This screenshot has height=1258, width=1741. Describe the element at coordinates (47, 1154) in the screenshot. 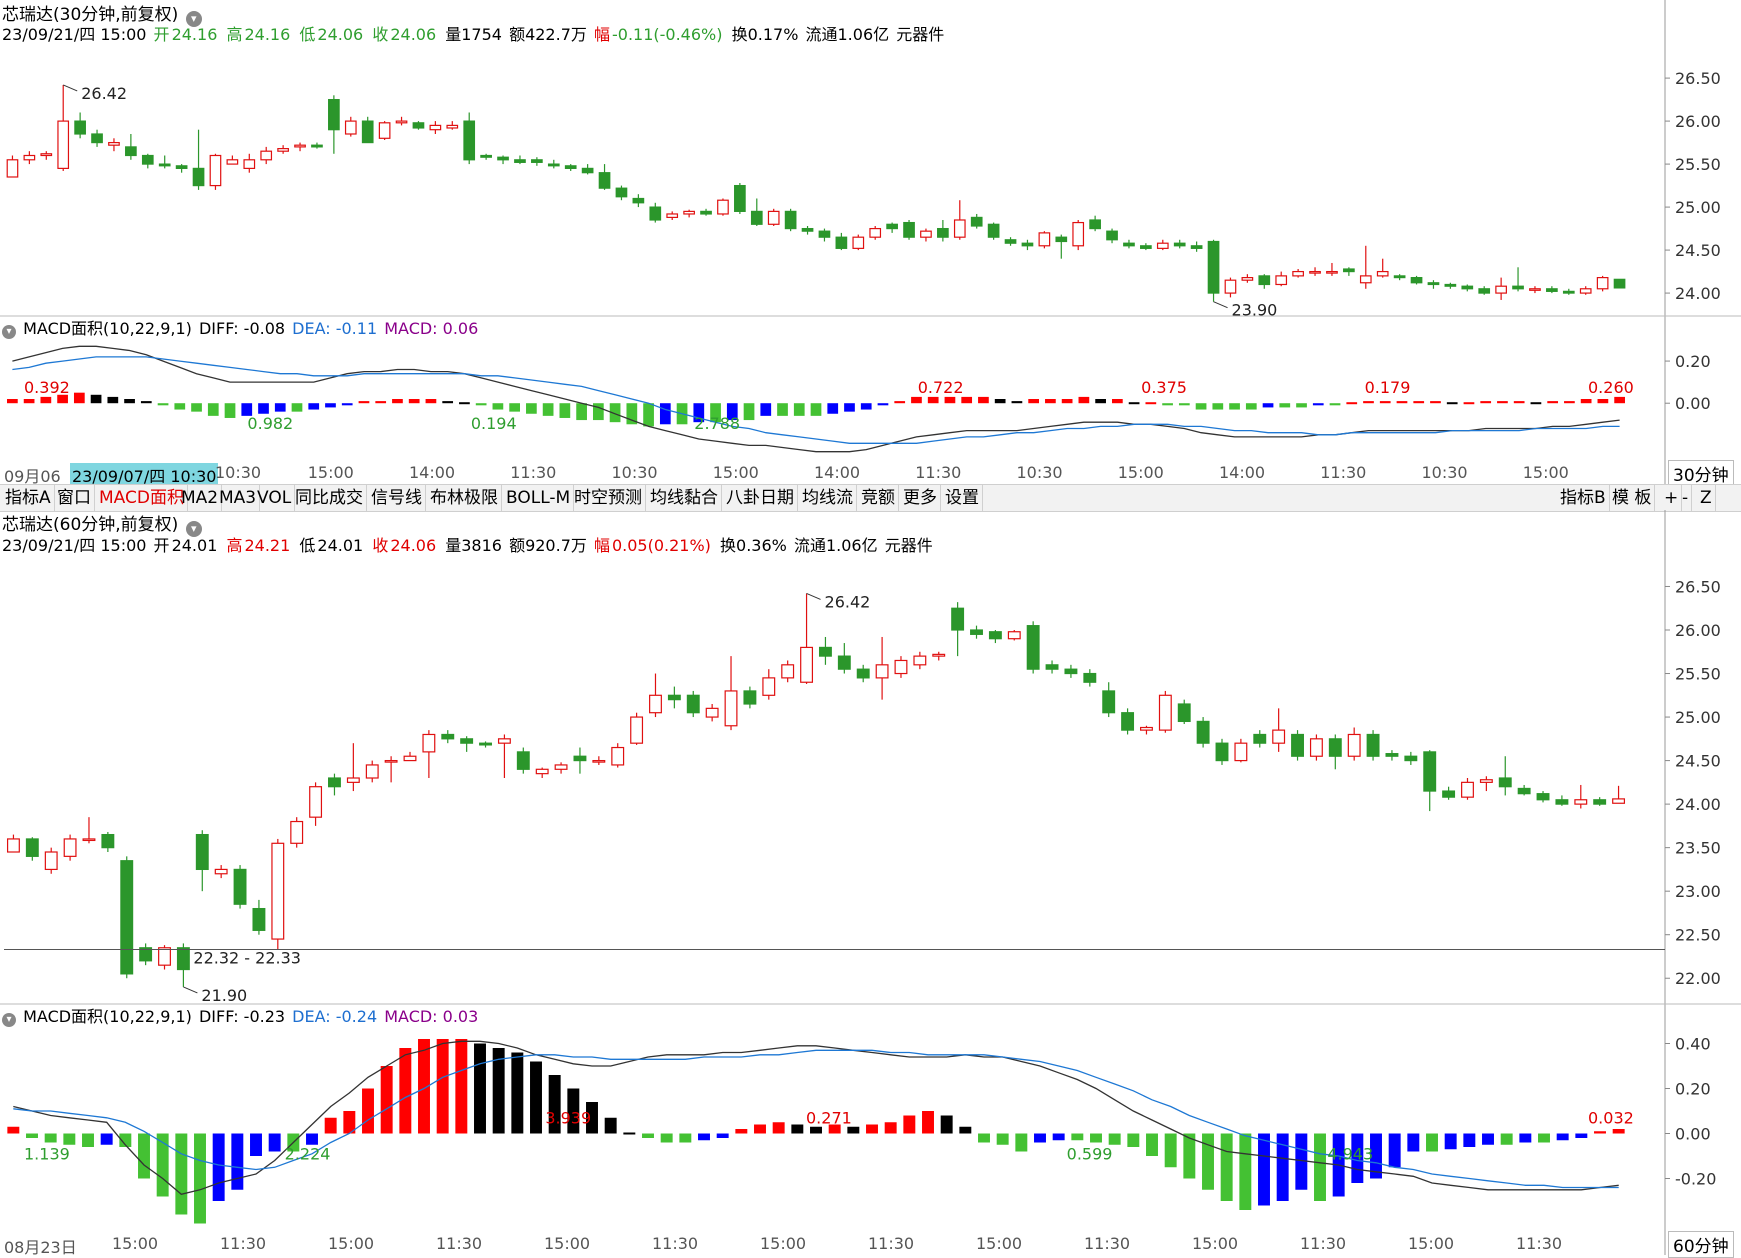

I see `bottom-macd-area-label: 1.139` at that location.